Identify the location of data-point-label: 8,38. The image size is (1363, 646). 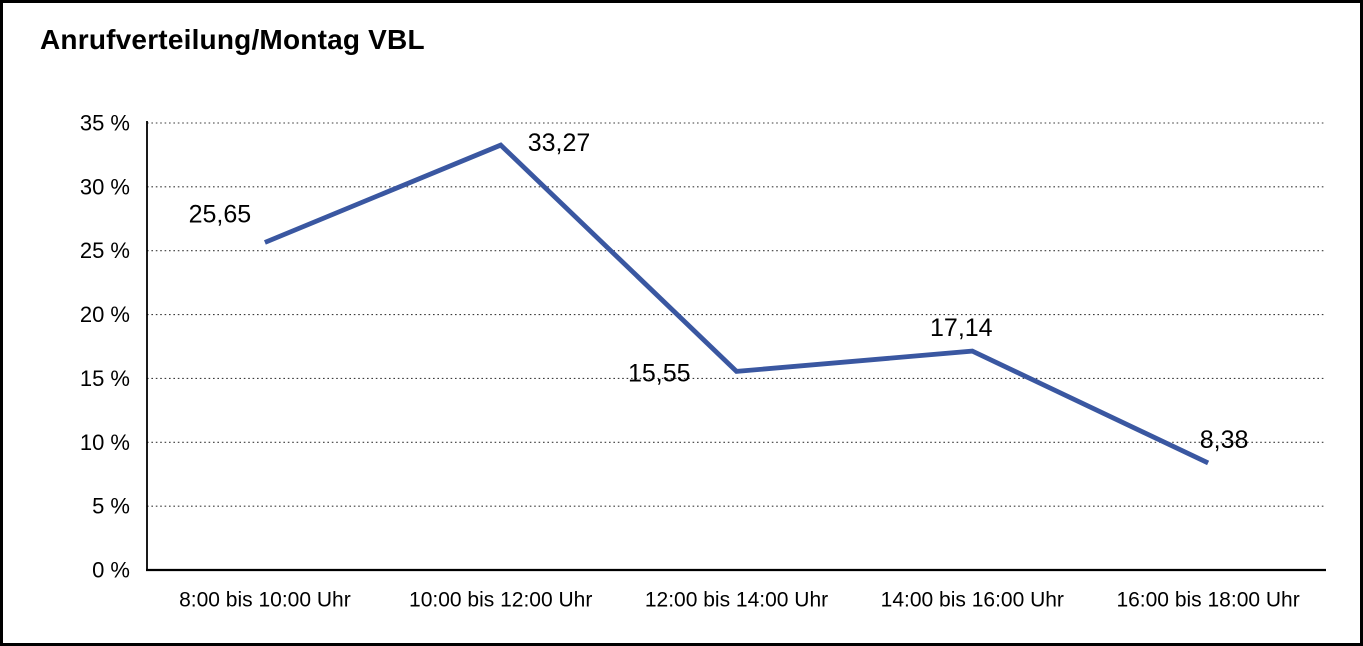
(1224, 440).